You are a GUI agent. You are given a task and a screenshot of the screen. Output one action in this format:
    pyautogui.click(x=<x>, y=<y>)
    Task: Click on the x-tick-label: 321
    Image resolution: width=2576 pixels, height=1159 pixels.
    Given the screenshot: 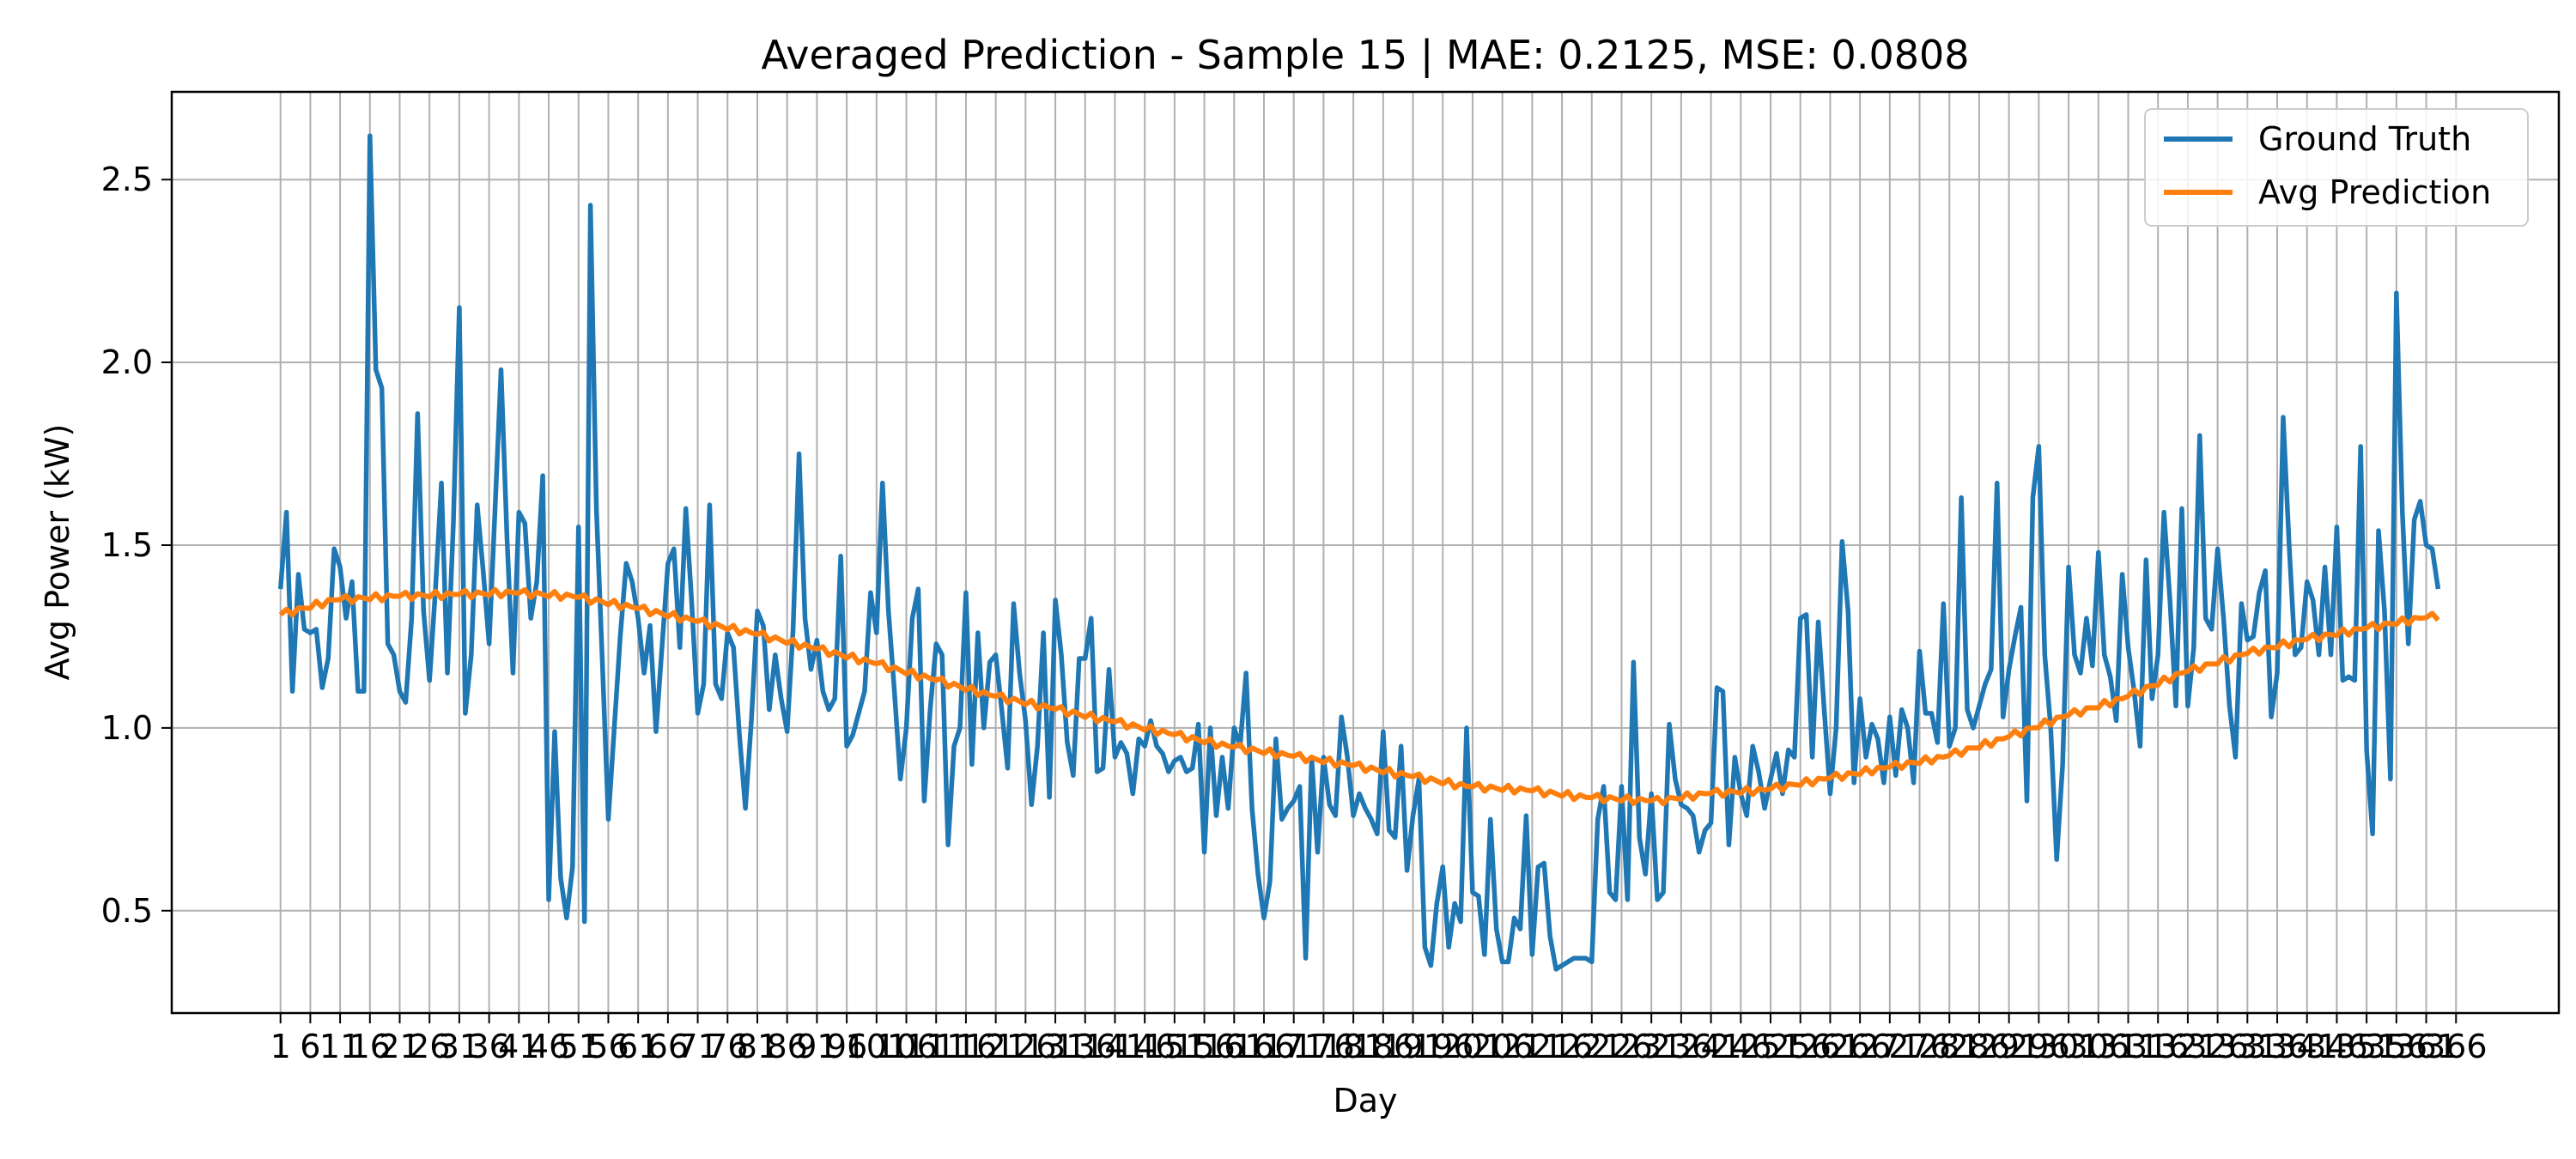 What is the action you would take?
    pyautogui.click(x=2188, y=1047)
    